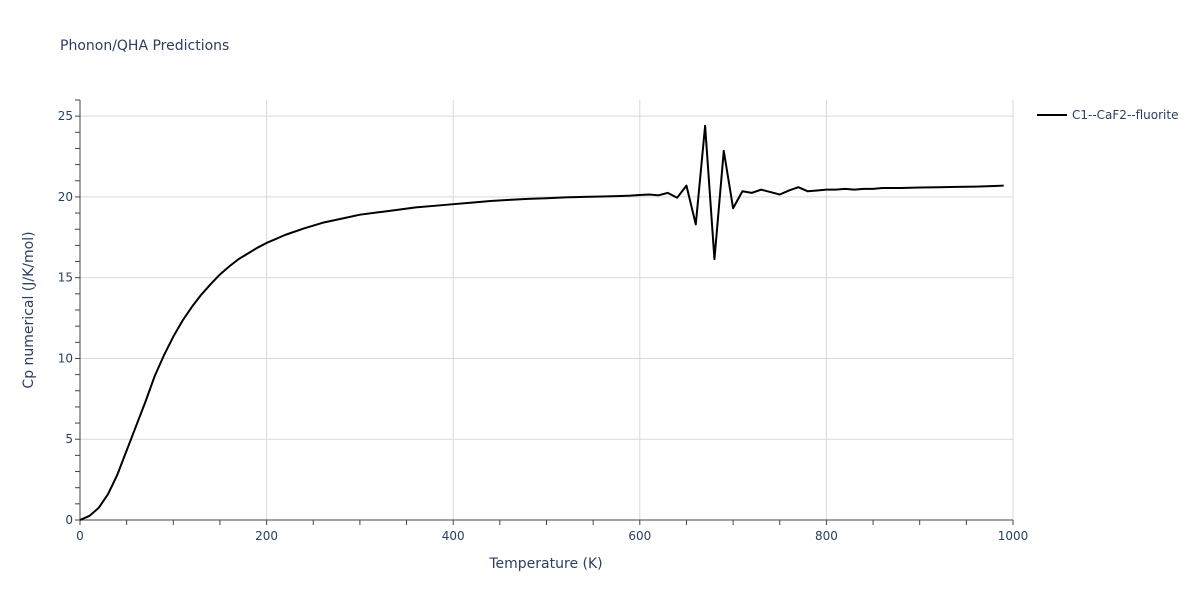 This screenshot has height=600, width=1200. What do you see at coordinates (65, 116) in the screenshot?
I see `y-tick-label: 25` at bounding box center [65, 116].